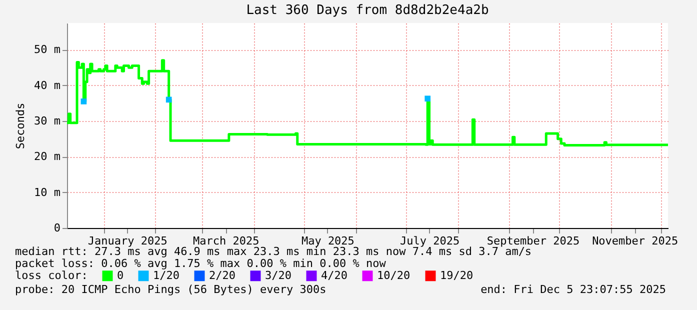 This screenshot has width=697, height=310. I want to click on legend-label: 10/20, so click(393, 275).